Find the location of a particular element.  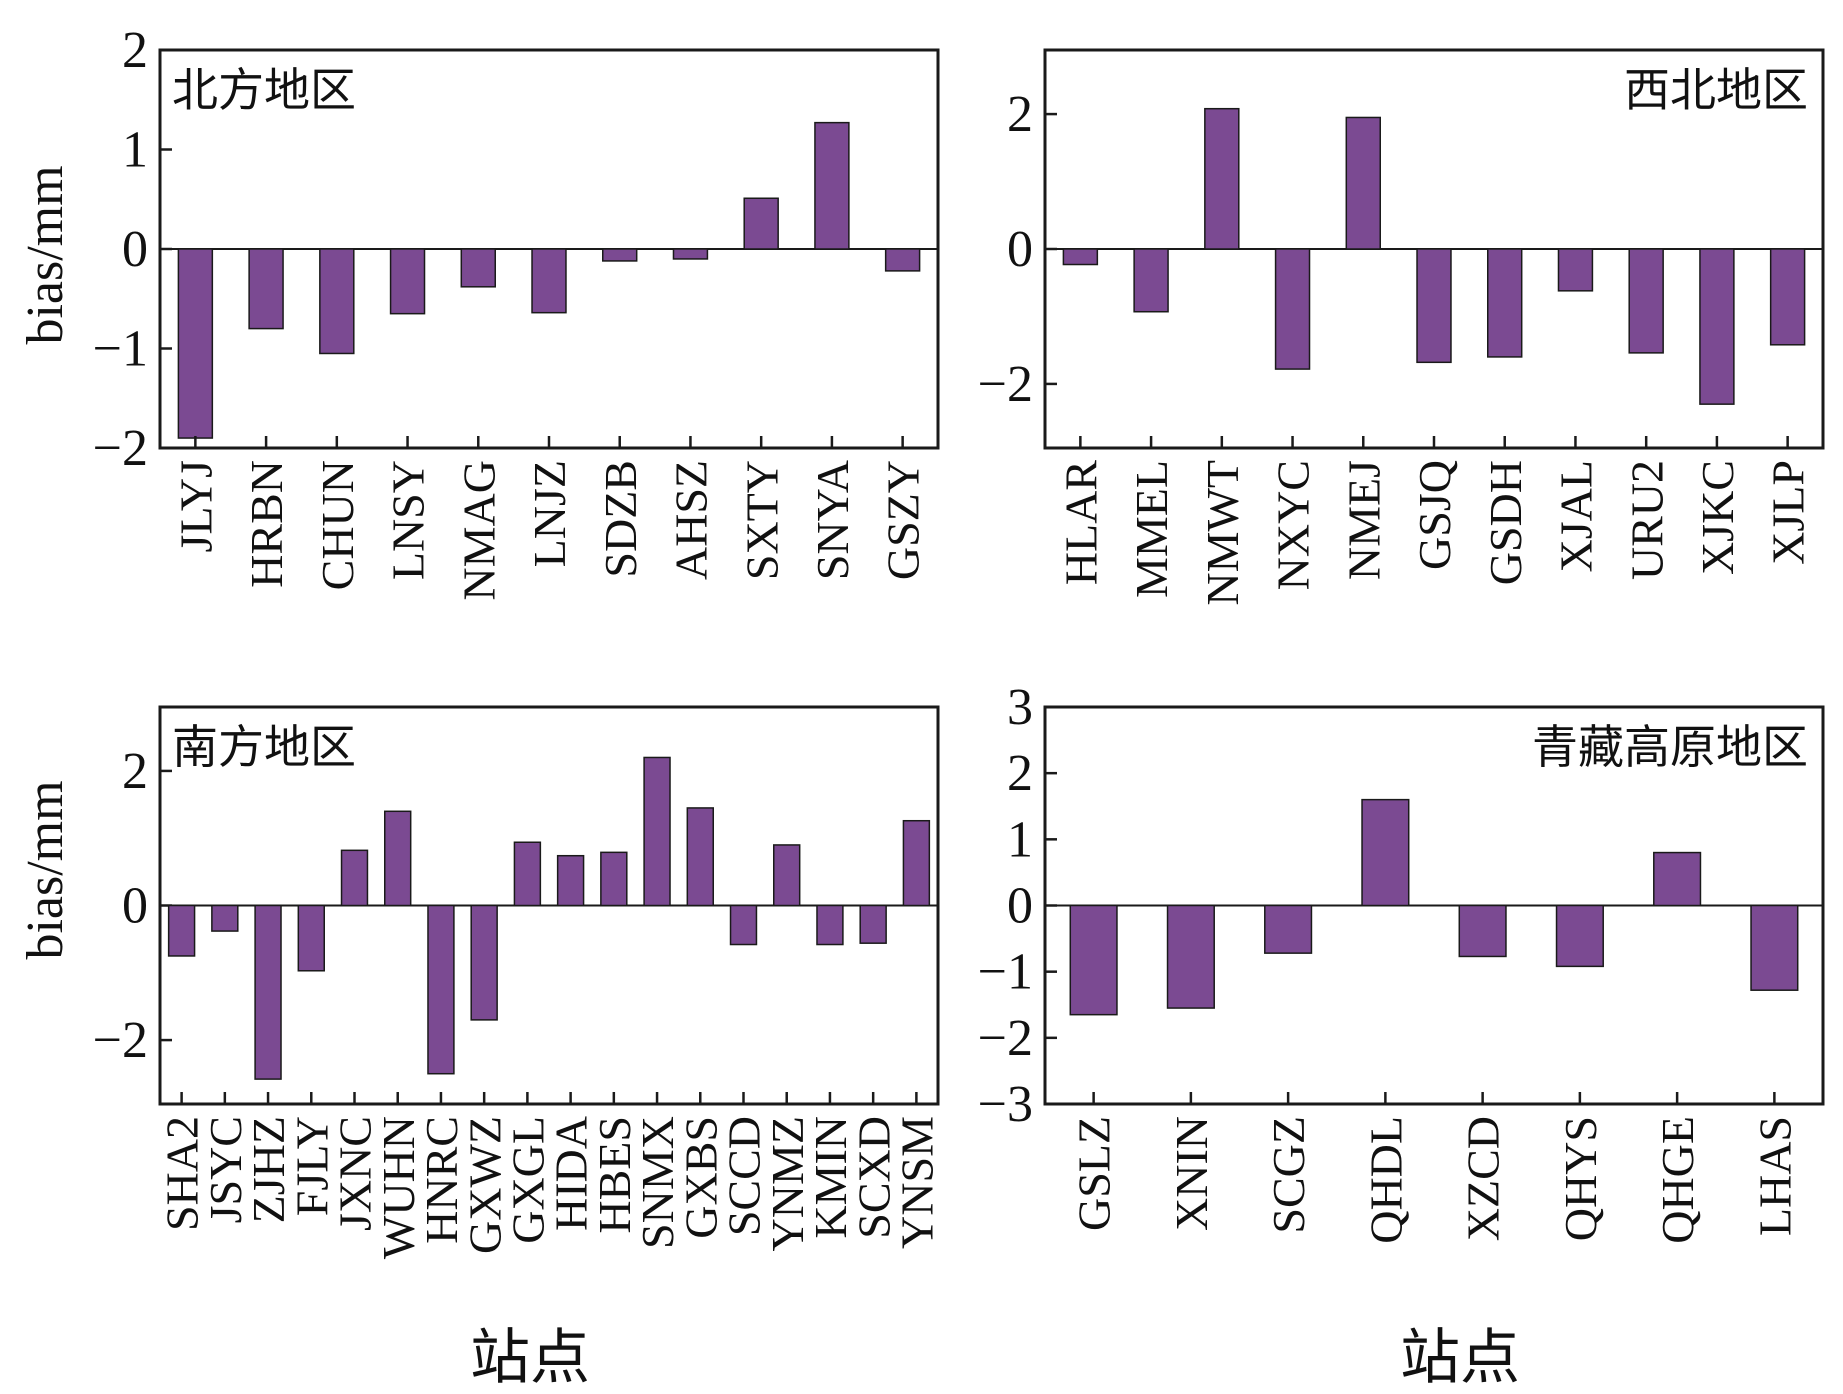

x-tick-label: SCGZ is located at coordinates (1288, 1175).